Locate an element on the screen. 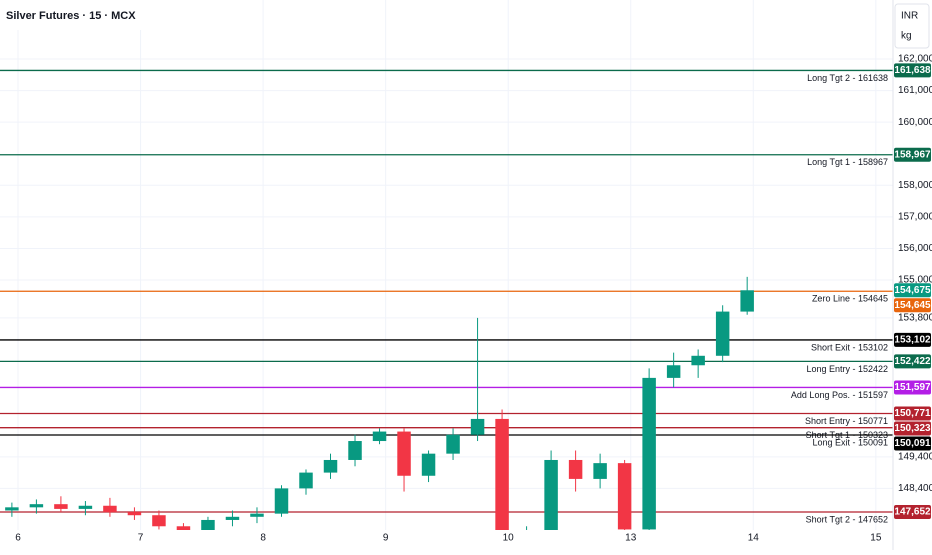 The height and width of the screenshot is (555, 932). price-tag-label: 150,091 is located at coordinates (912, 443).